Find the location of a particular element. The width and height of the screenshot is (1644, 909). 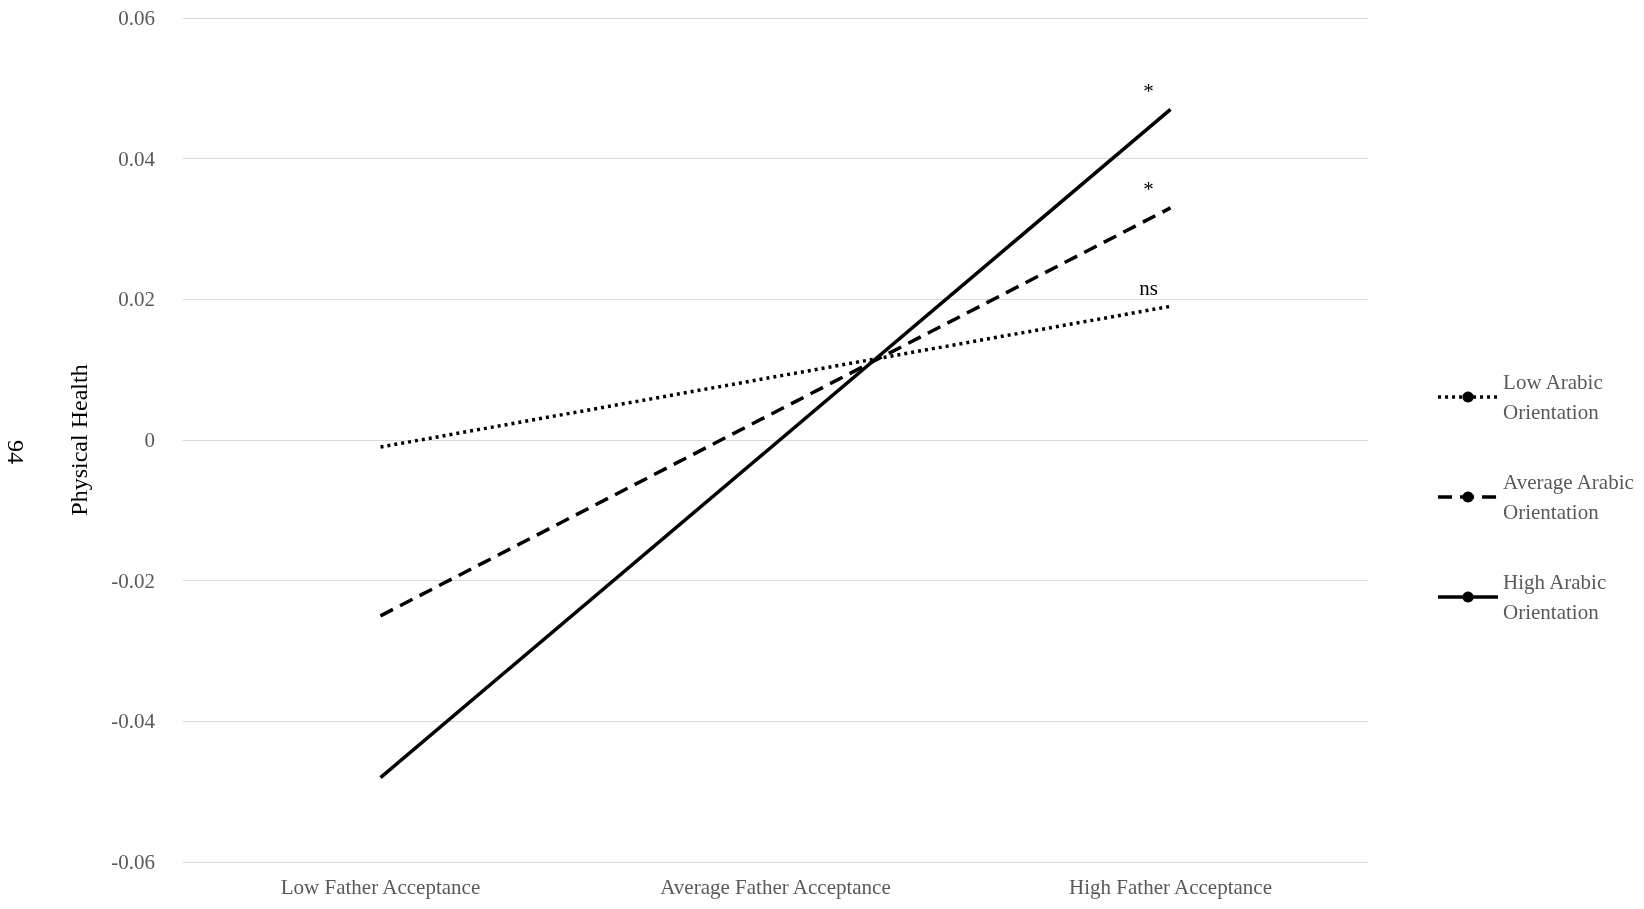

x-tick-label: High Father Acceptance is located at coordinates (1170, 886).